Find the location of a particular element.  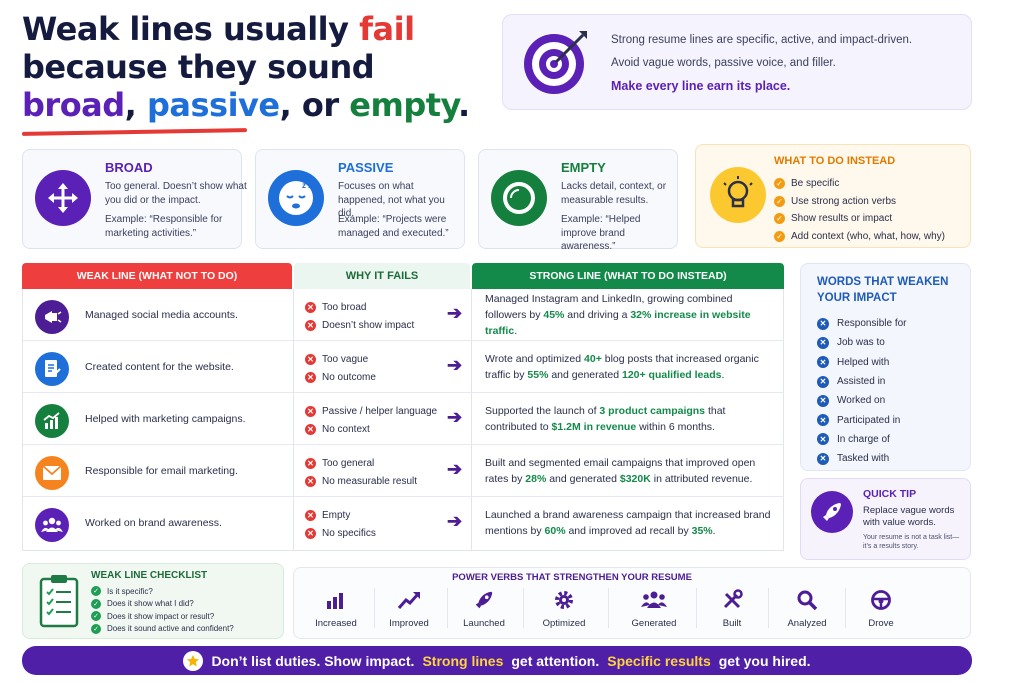

banner-text: Don’t list duties. Show impact. is located at coordinates (313, 660).